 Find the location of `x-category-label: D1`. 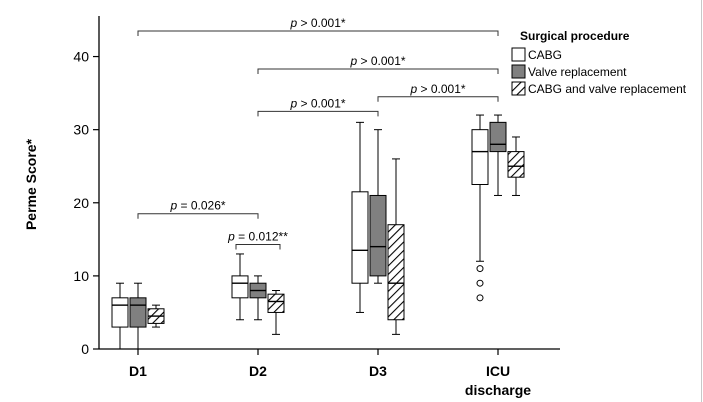

x-category-label: D1 is located at coordinates (138, 371).